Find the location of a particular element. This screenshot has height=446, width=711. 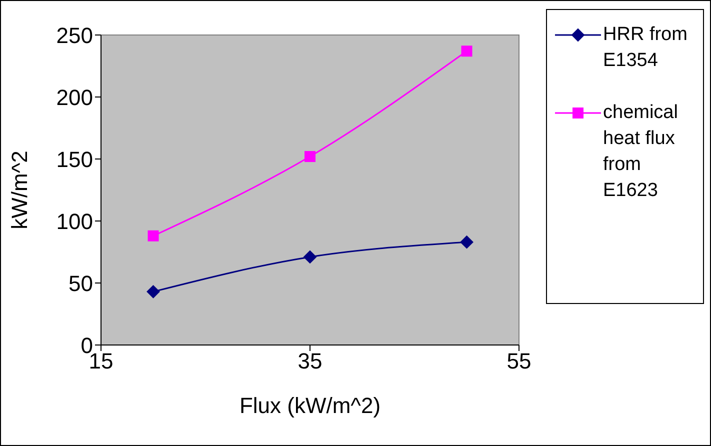

y-tick-label: 100 is located at coordinates (74, 221).